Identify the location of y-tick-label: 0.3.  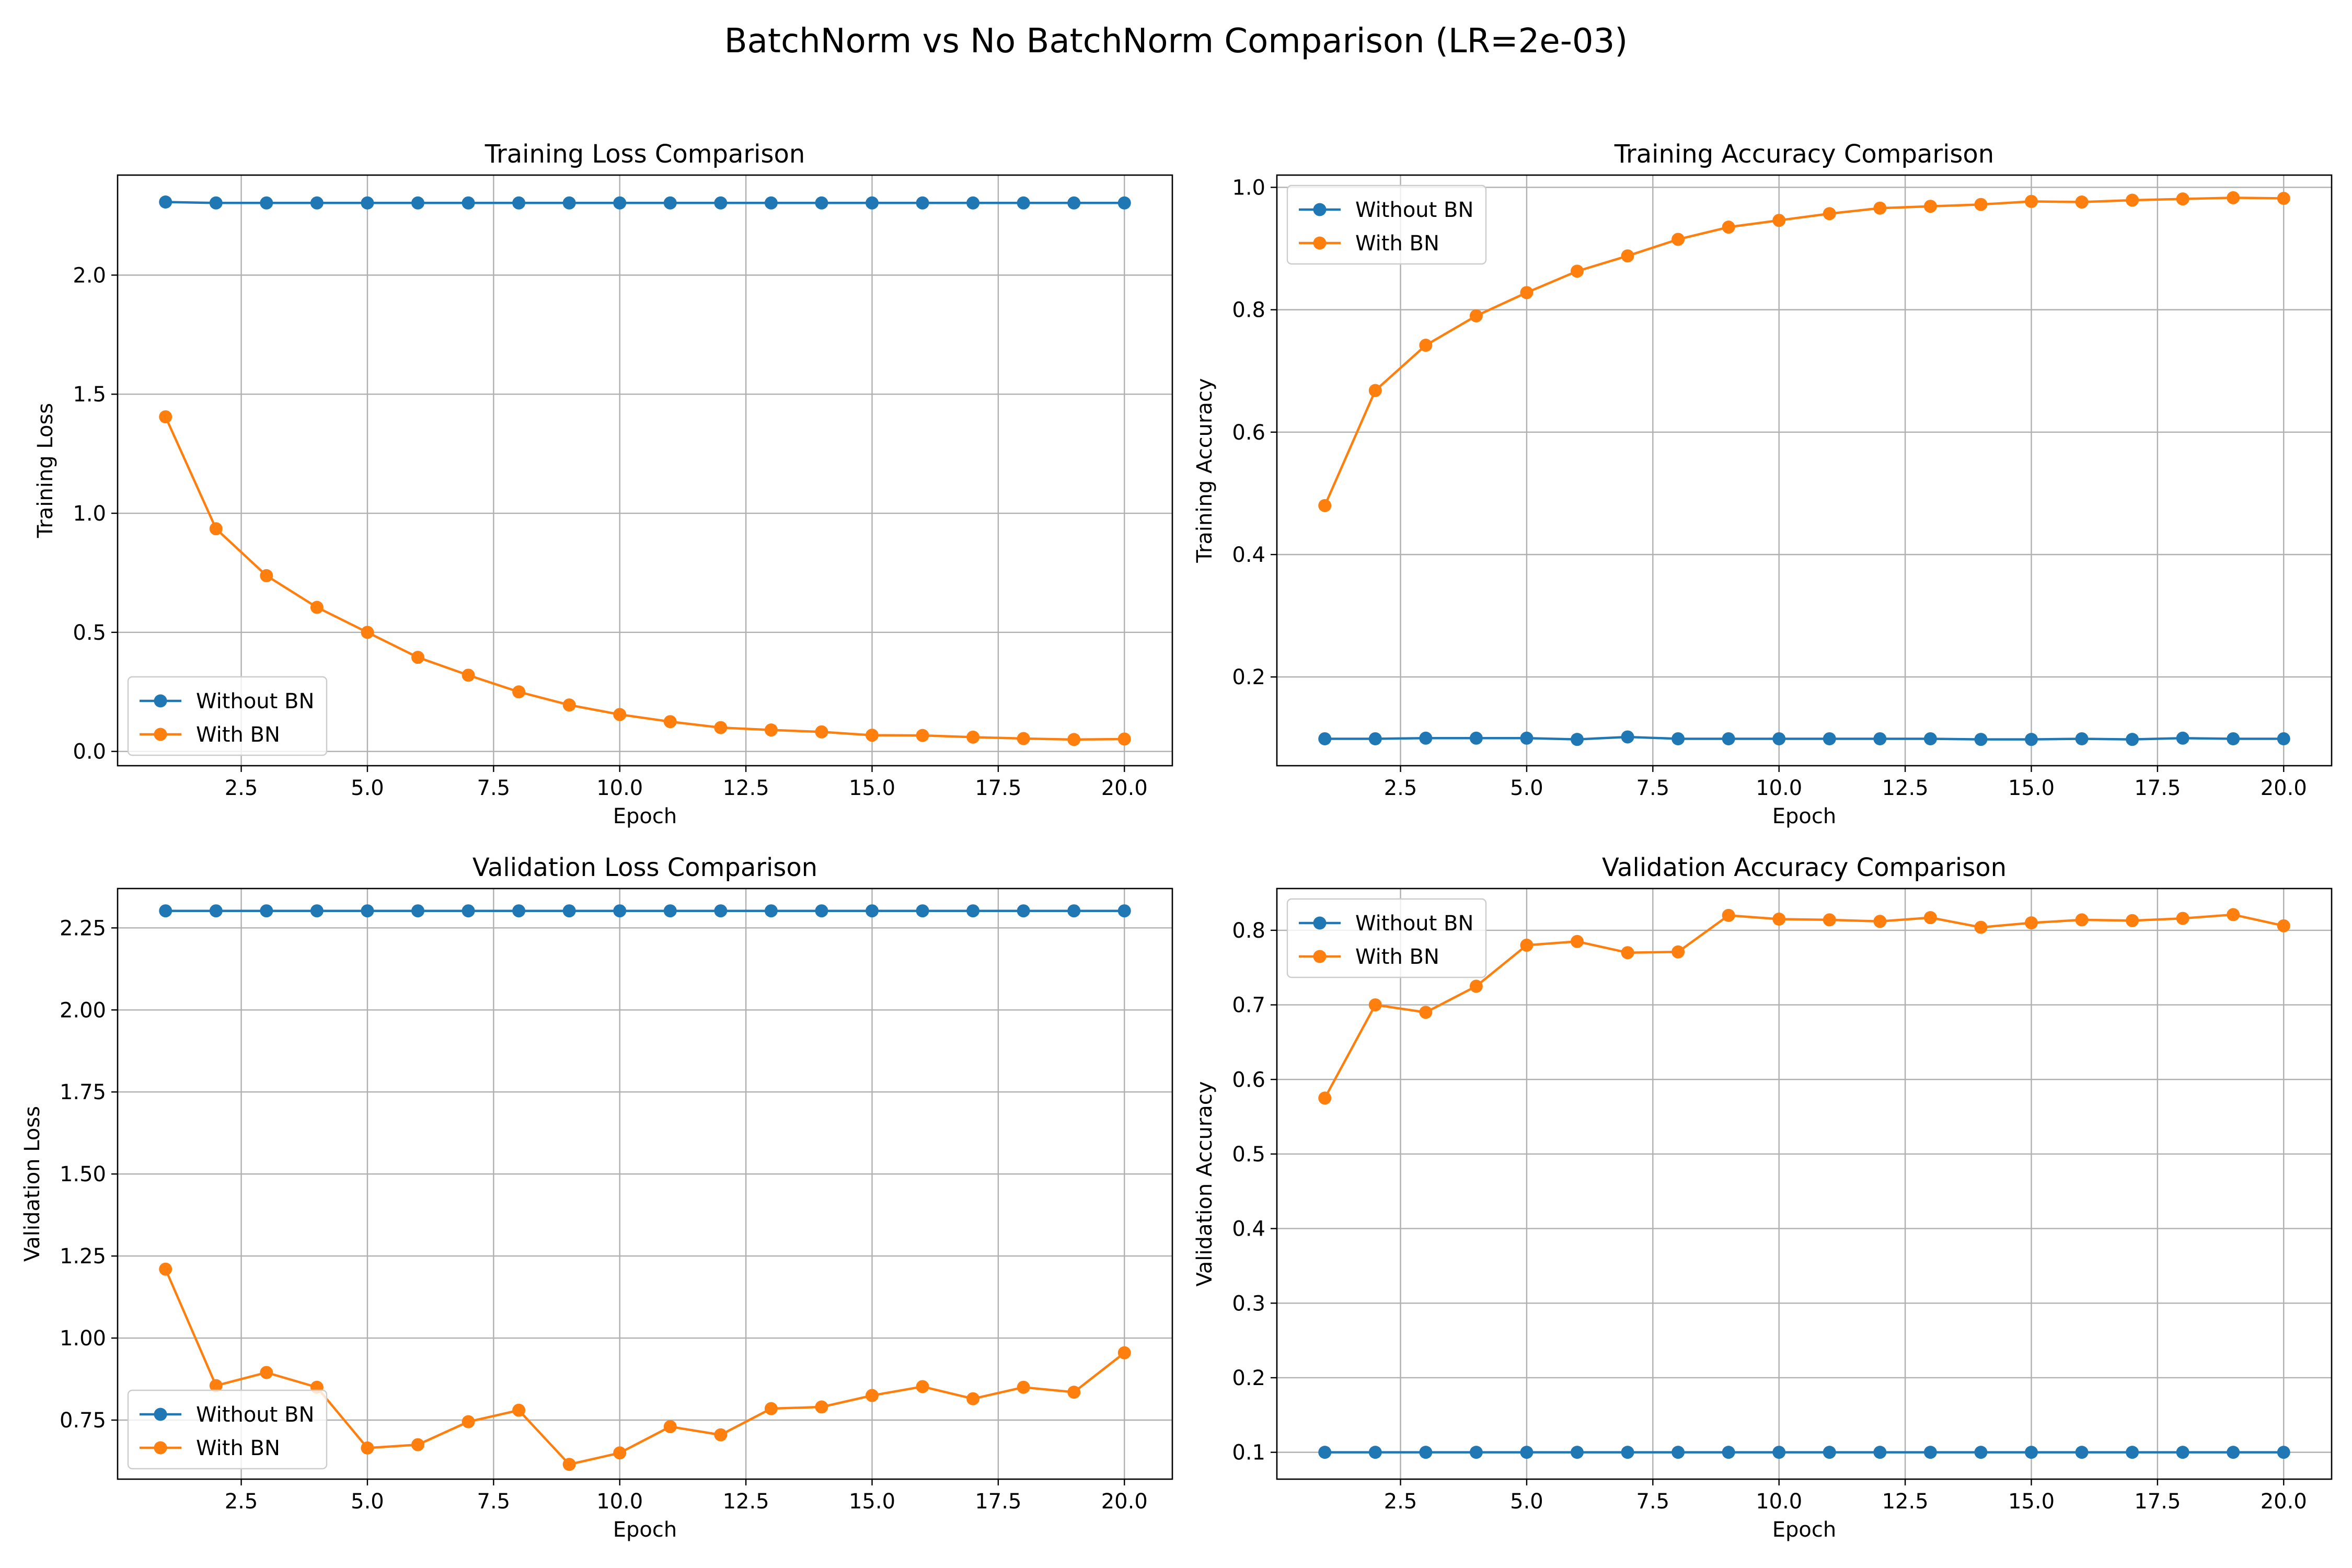
(1248, 1304).